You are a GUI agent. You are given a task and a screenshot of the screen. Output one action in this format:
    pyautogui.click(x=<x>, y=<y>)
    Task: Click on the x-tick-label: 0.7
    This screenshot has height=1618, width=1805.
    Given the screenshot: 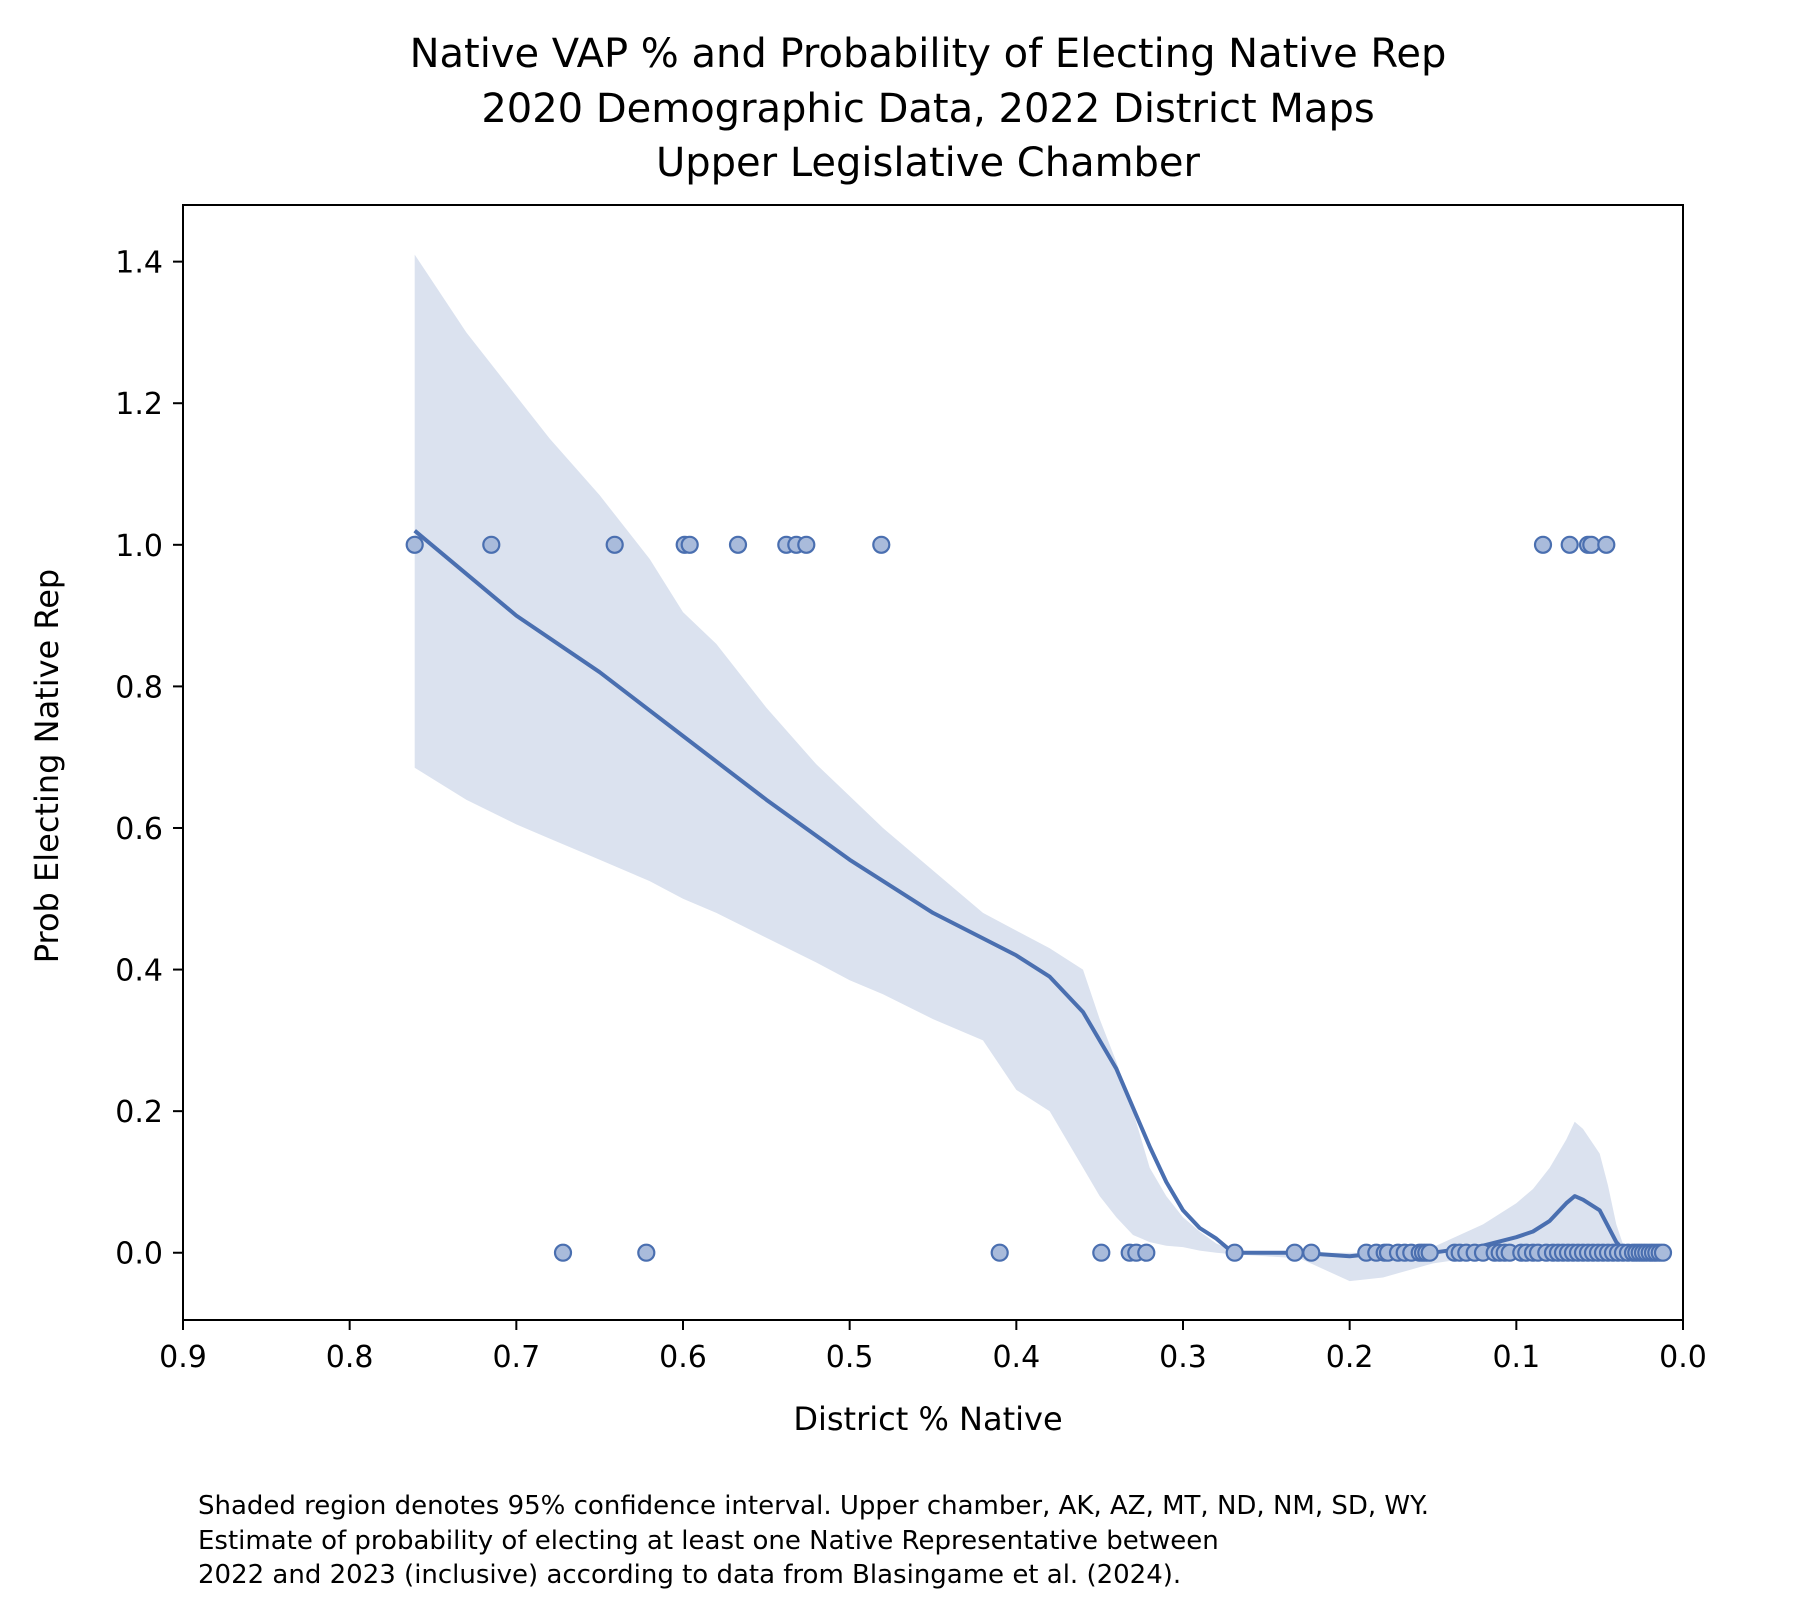 What is the action you would take?
    pyautogui.click(x=516, y=1357)
    